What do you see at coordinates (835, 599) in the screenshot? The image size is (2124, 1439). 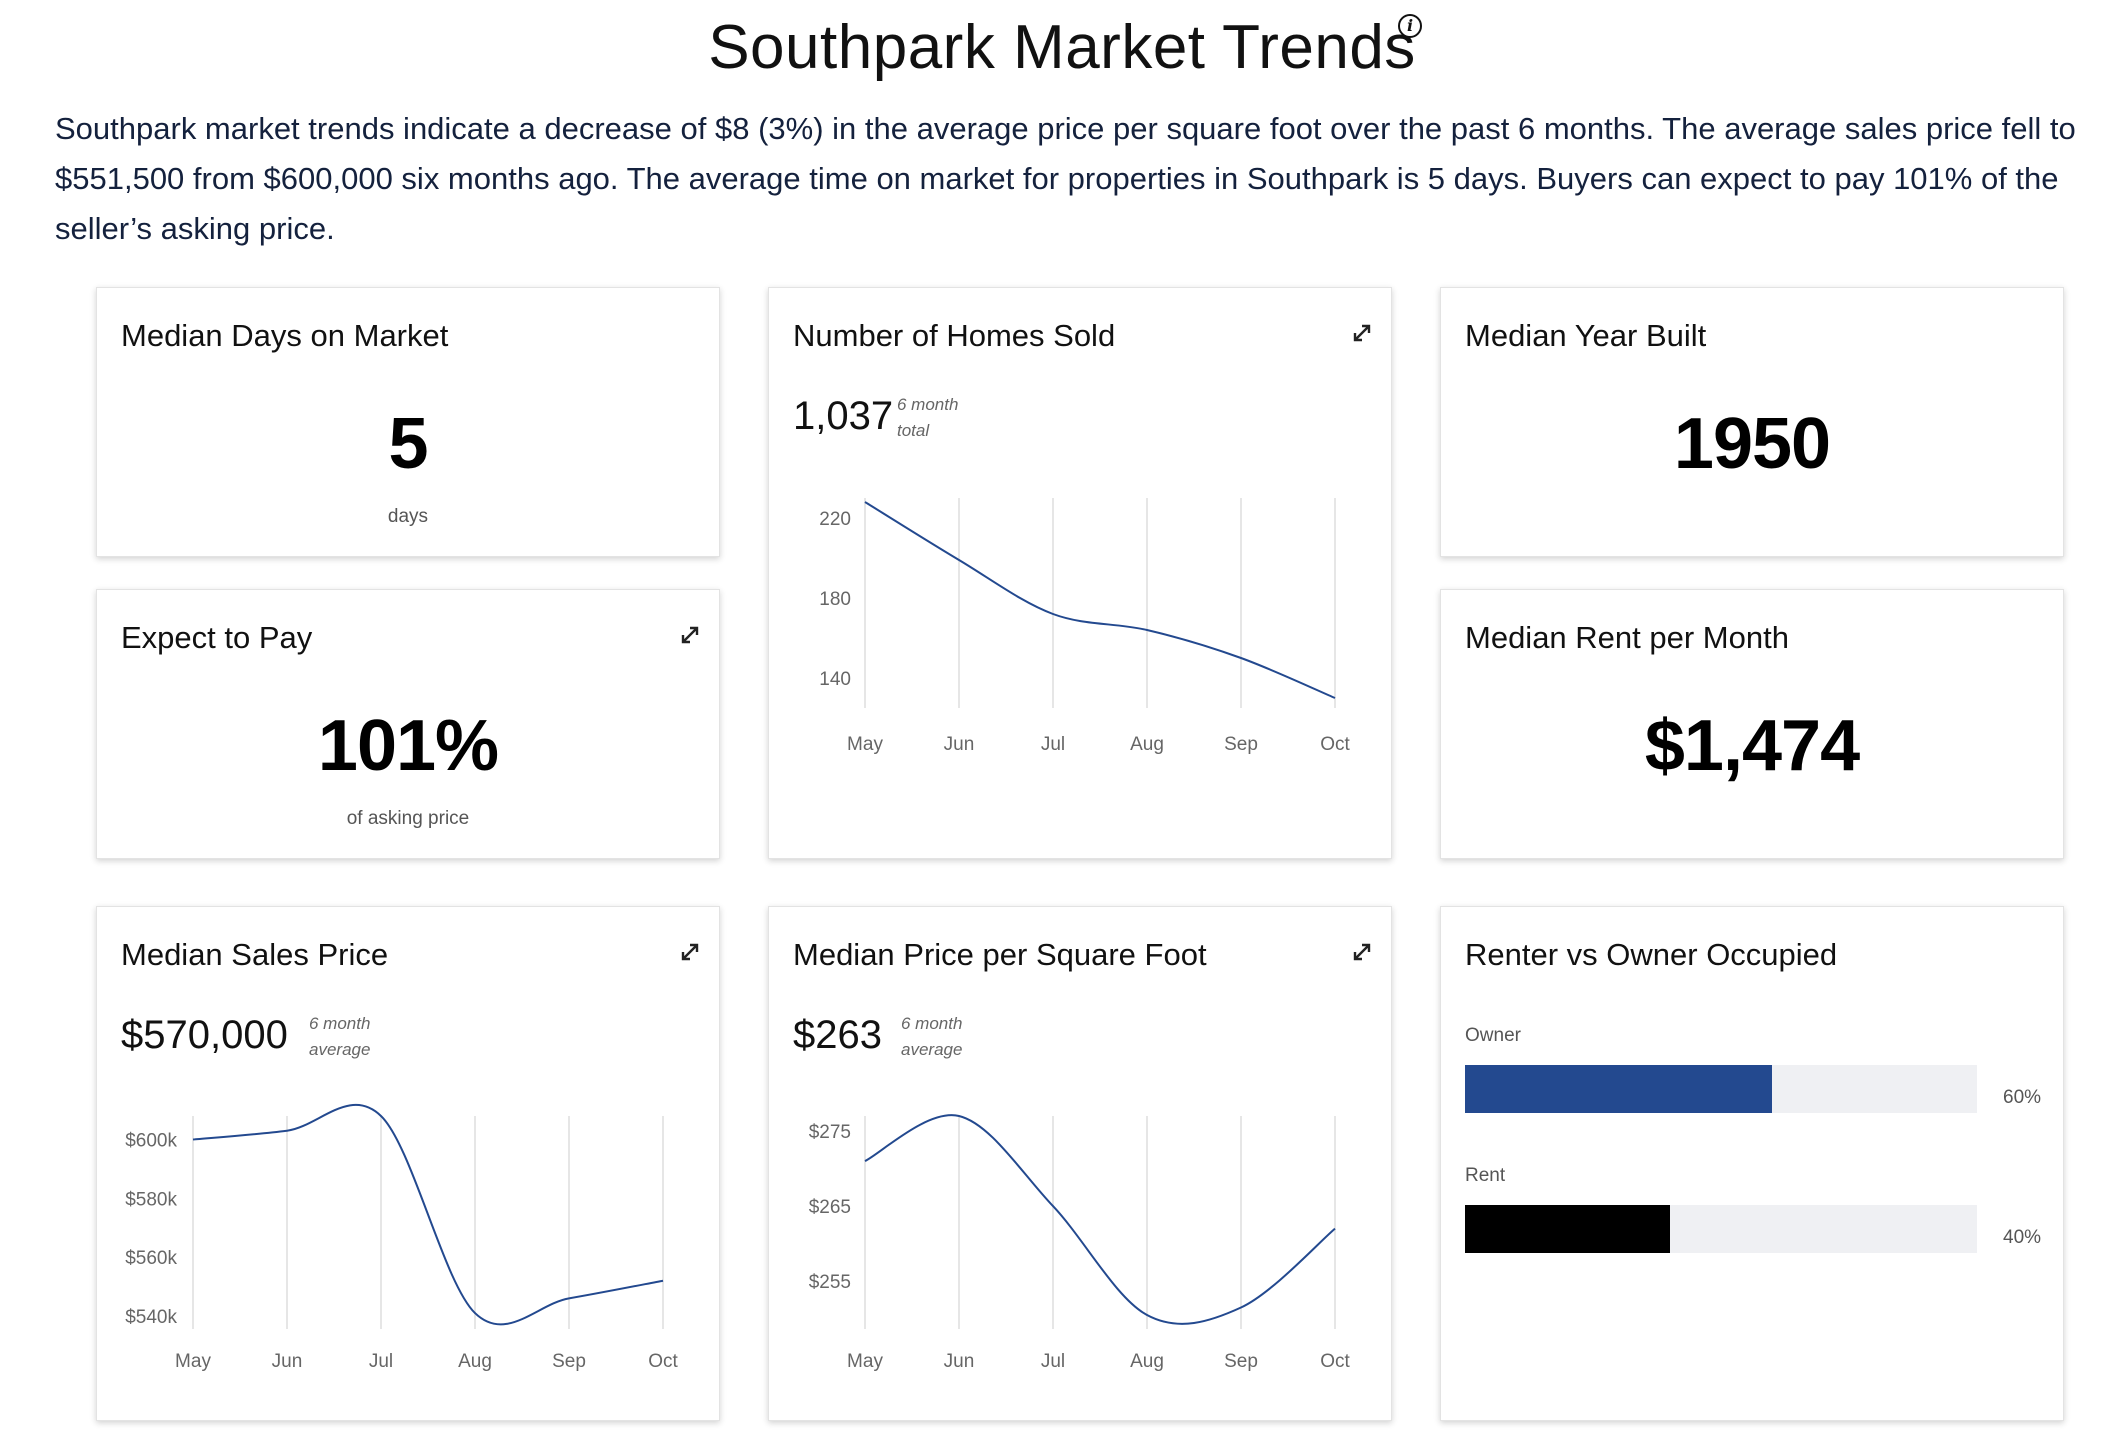 I see `y-tick-label: 180` at bounding box center [835, 599].